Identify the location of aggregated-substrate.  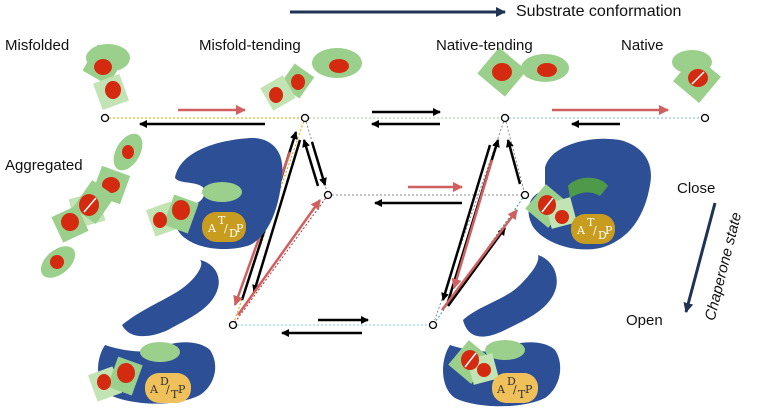
(91, 205).